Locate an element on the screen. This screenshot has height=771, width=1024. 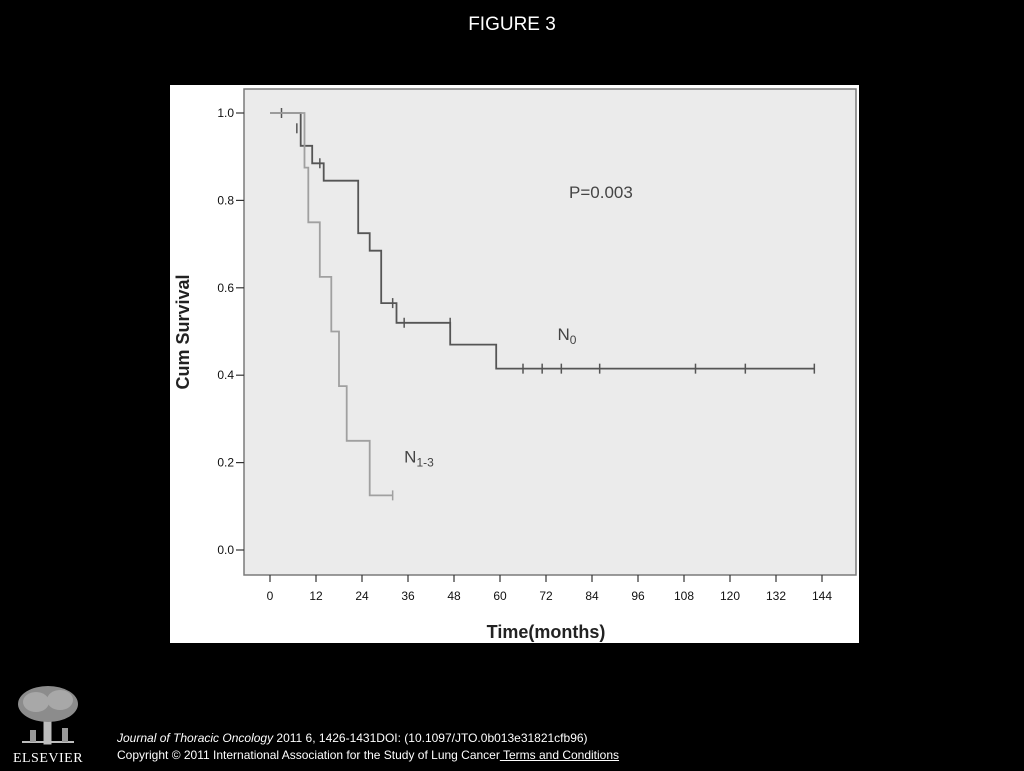
x-tick-label: 108 is located at coordinates (684, 596).